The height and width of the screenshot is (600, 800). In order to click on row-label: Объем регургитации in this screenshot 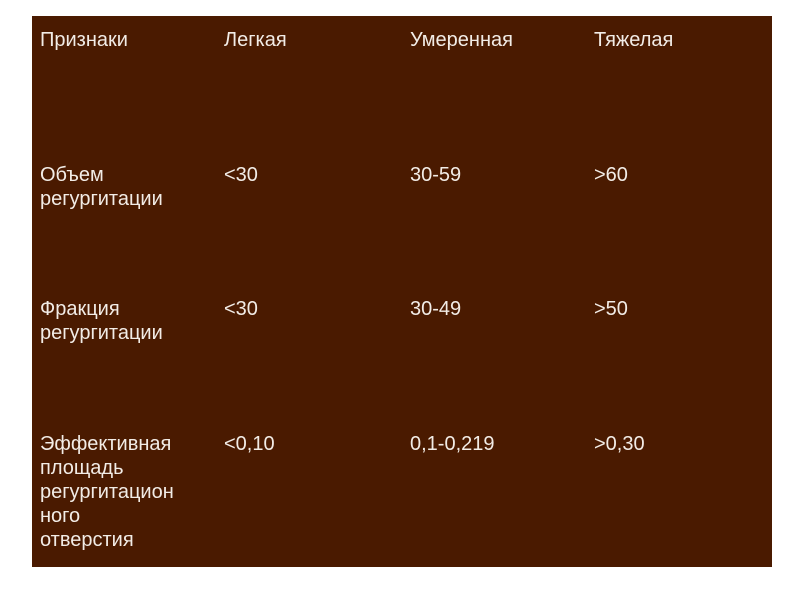, I will do `click(101, 187)`.